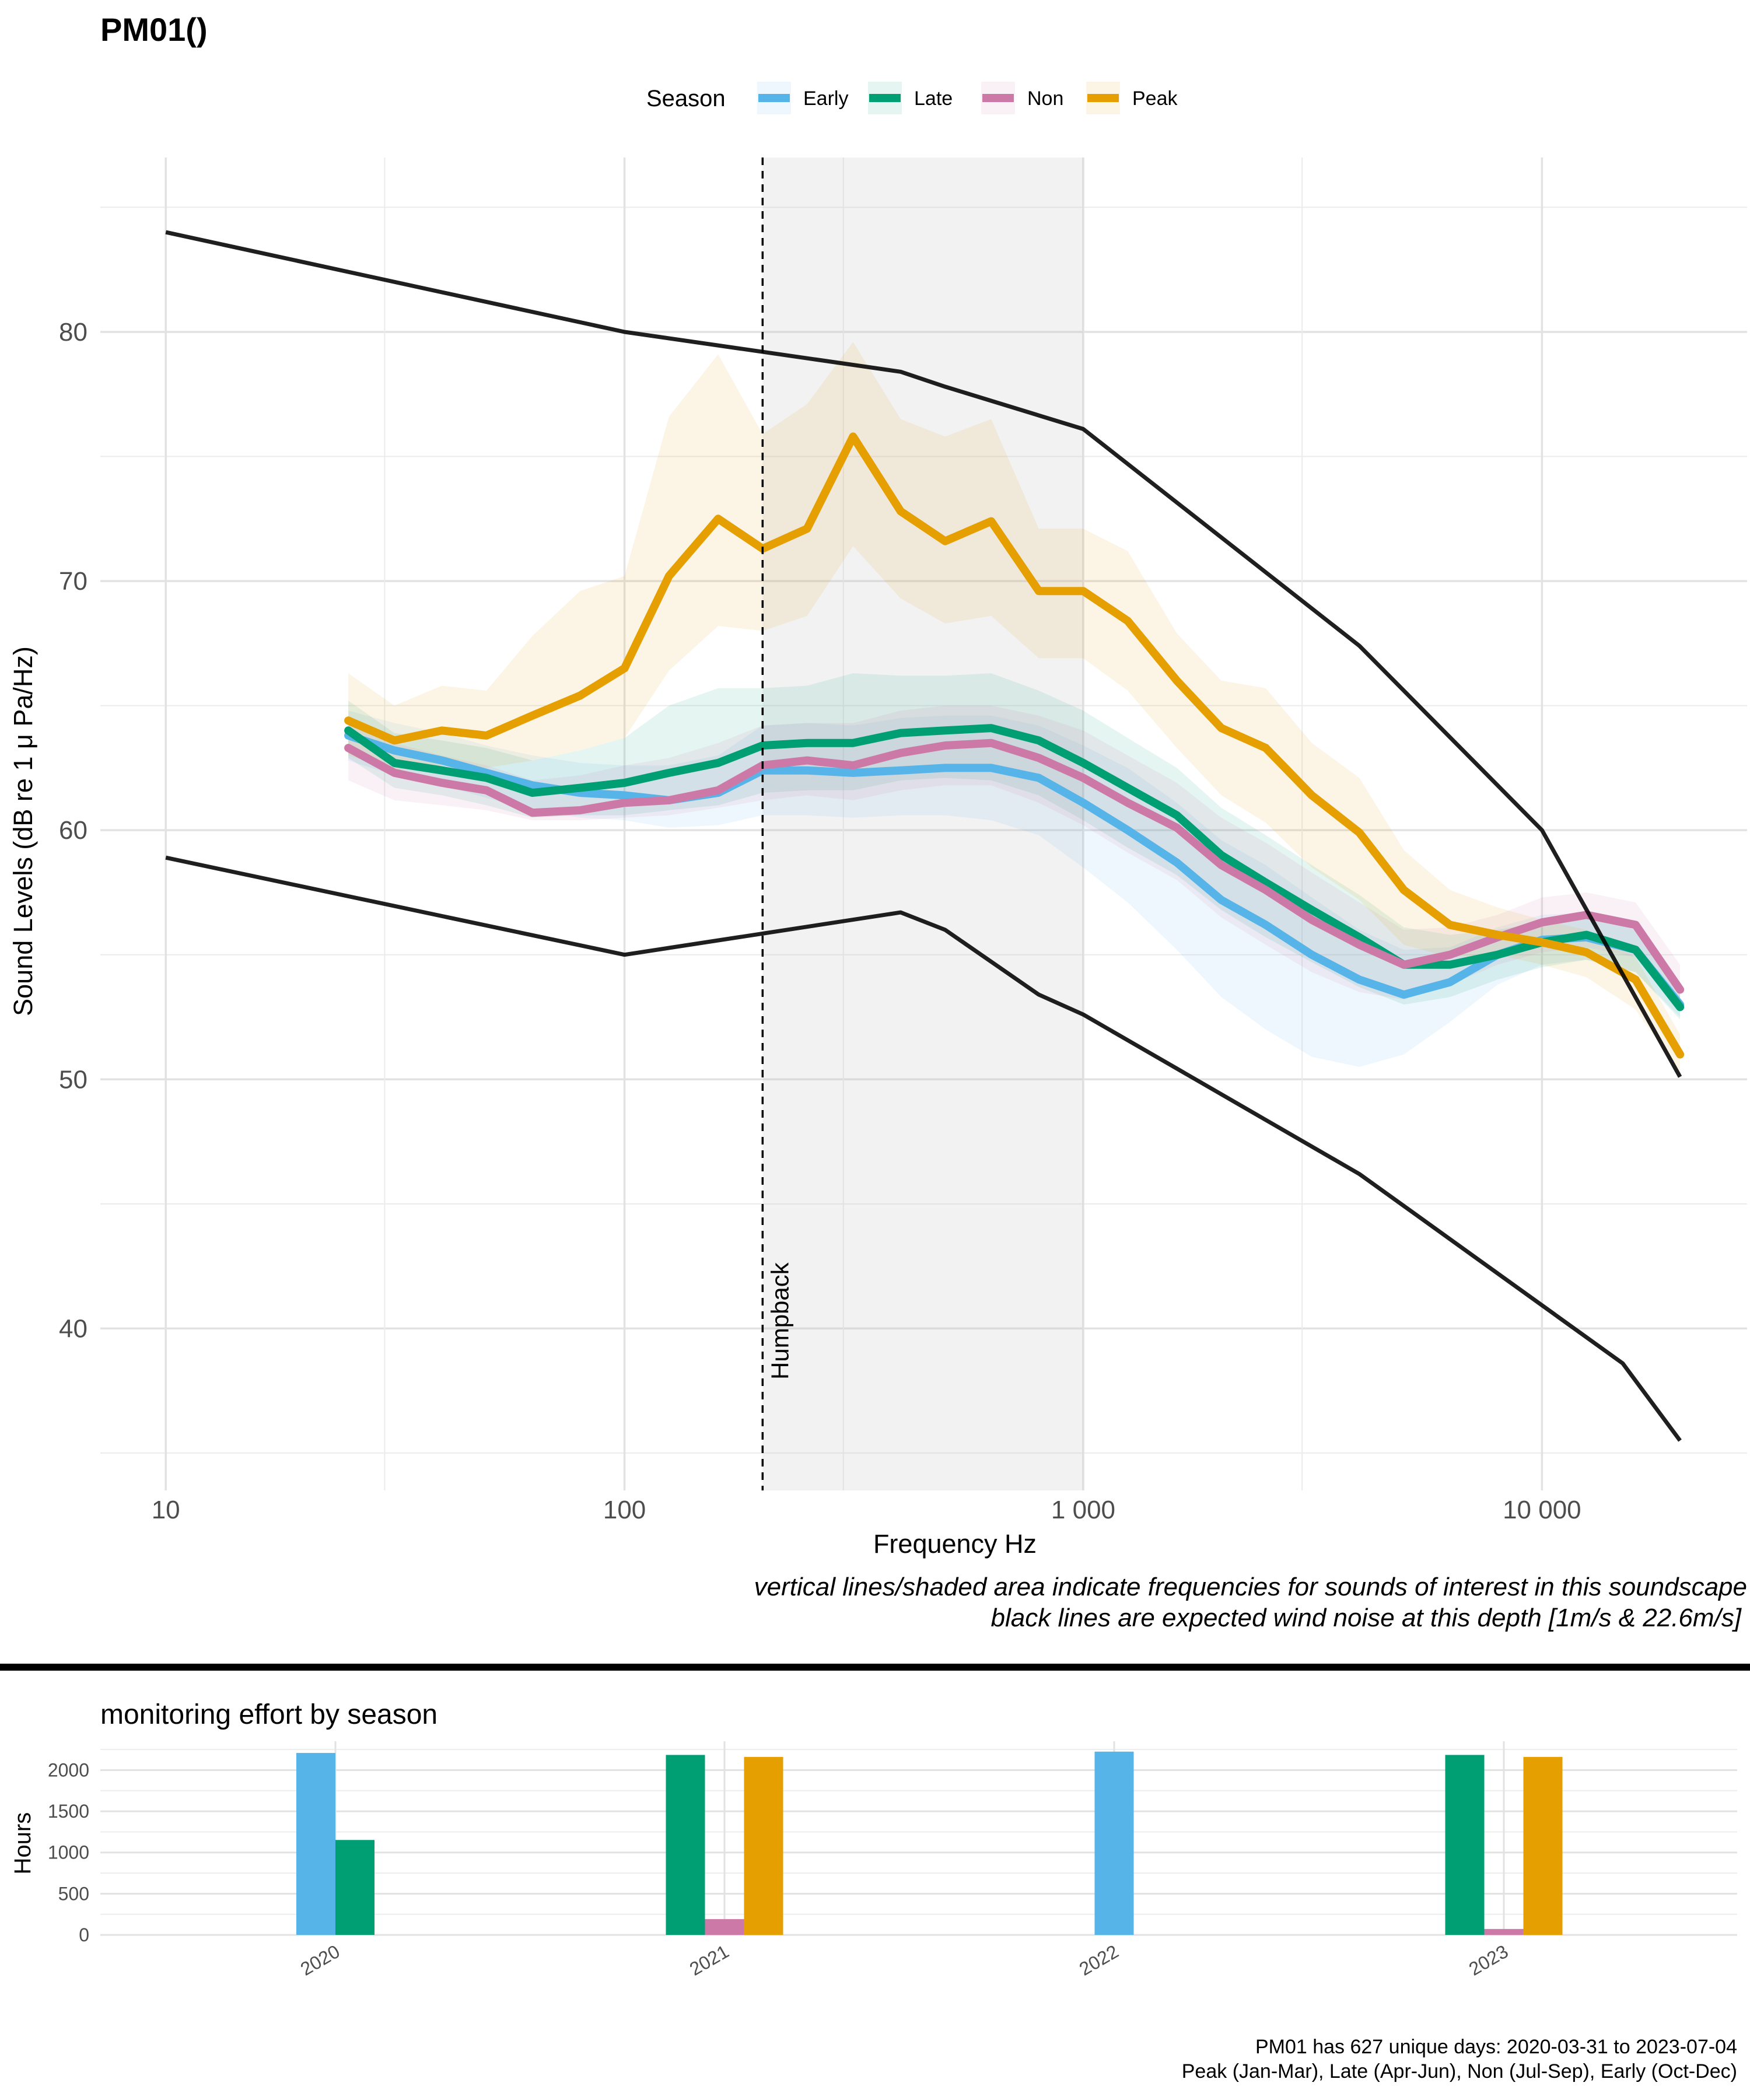 Image resolution: width=1750 pixels, height=2100 pixels. Describe the element at coordinates (269, 1714) in the screenshot. I see `effort-title: monitoring effort by season` at that location.